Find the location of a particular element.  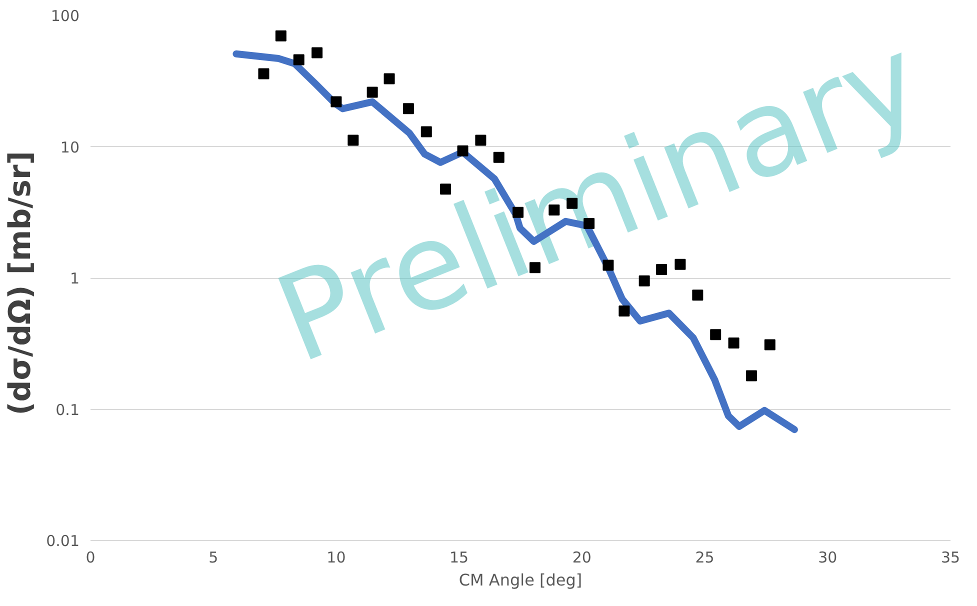

y-tick-label: 0.1 is located at coordinates (68, 409).